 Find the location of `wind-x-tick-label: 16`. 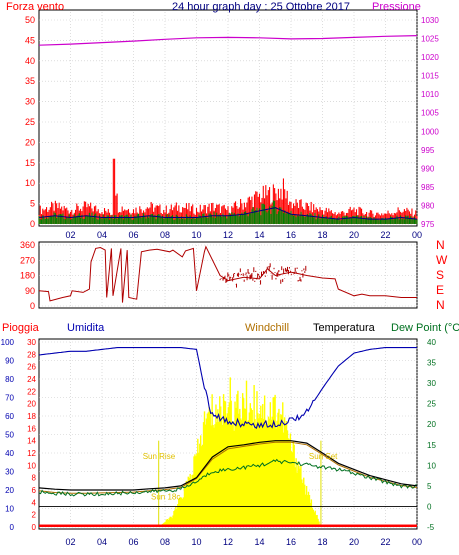

wind-x-tick-label: 16 is located at coordinates (291, 235).